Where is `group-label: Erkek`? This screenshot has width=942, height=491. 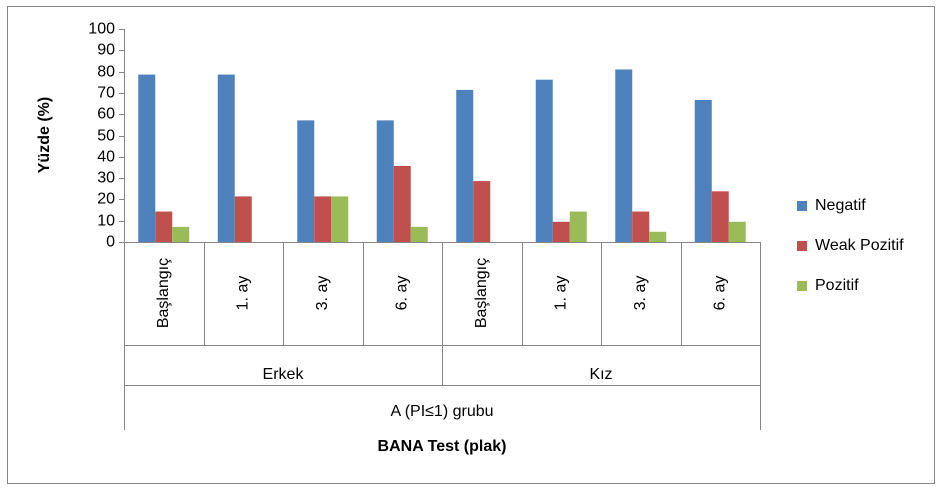 group-label: Erkek is located at coordinates (284, 374).